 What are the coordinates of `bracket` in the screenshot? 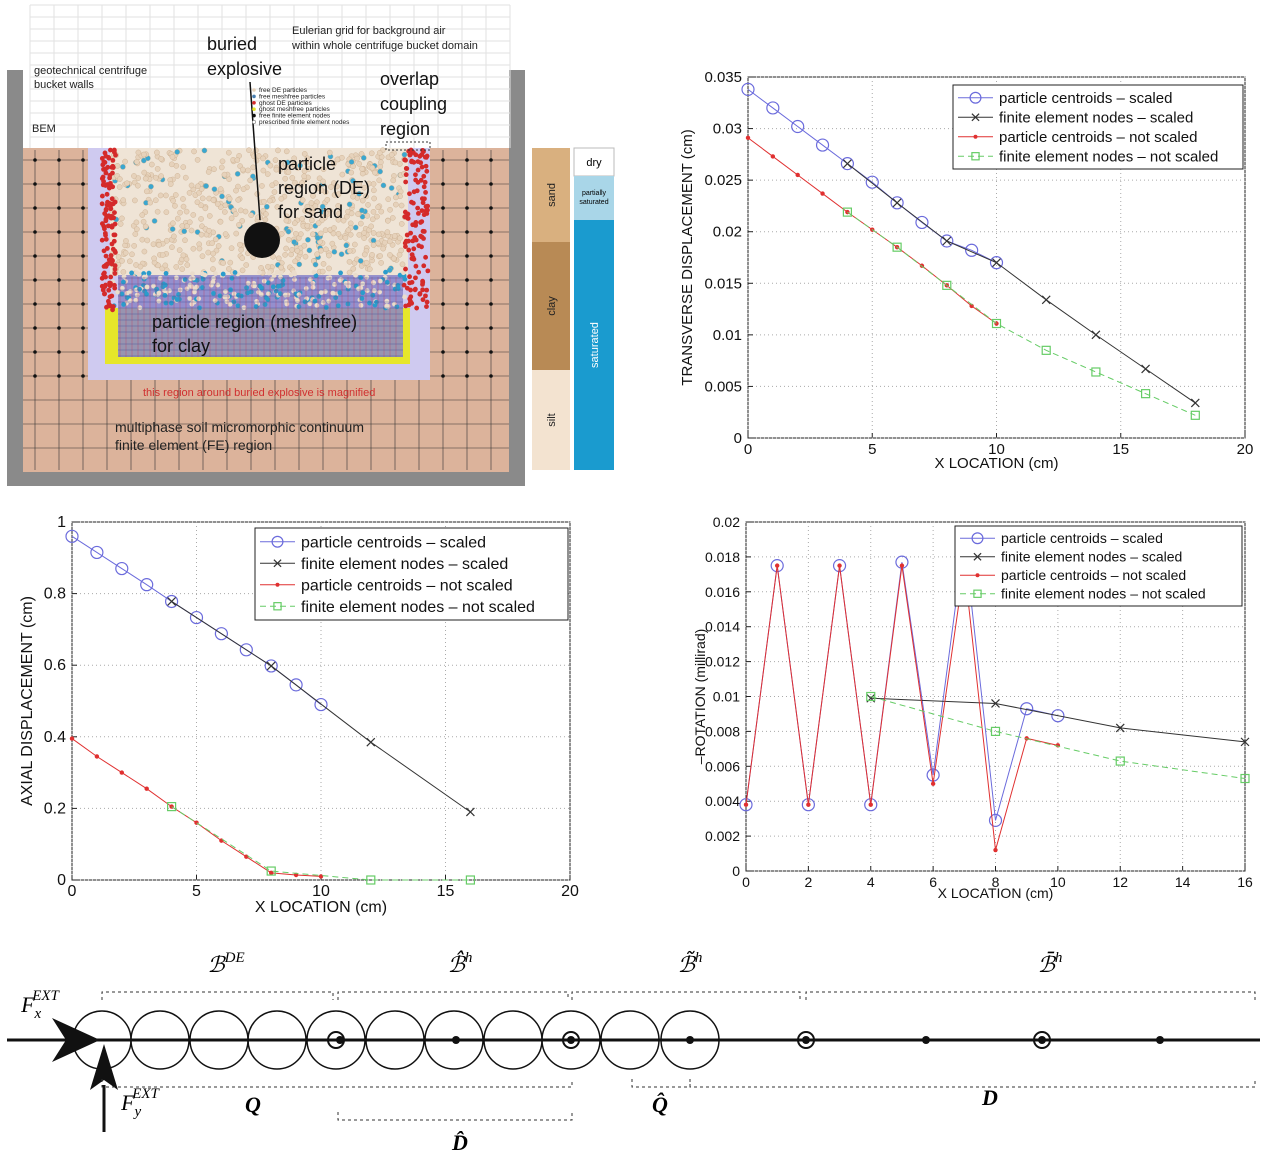 It's located at (1030, 995).